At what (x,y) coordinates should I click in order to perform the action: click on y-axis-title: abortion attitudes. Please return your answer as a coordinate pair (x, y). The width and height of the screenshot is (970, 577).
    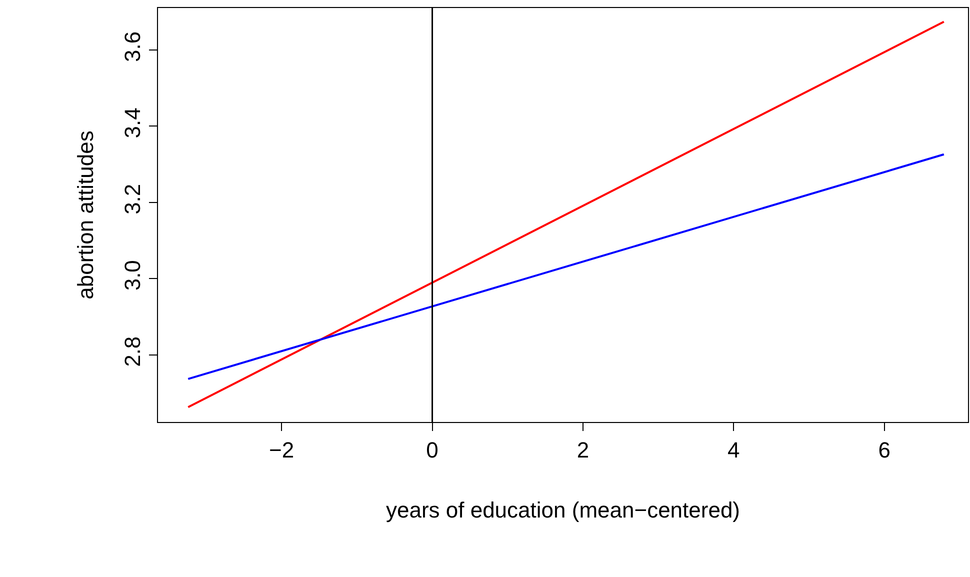
    Looking at the image, I should click on (85, 215).